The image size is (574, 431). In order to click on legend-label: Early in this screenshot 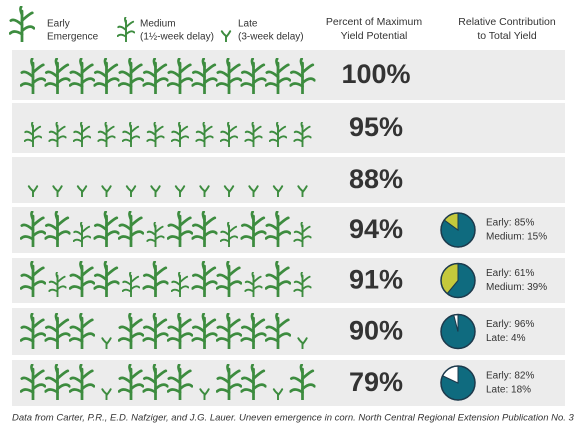, I will do `click(58, 24)`.